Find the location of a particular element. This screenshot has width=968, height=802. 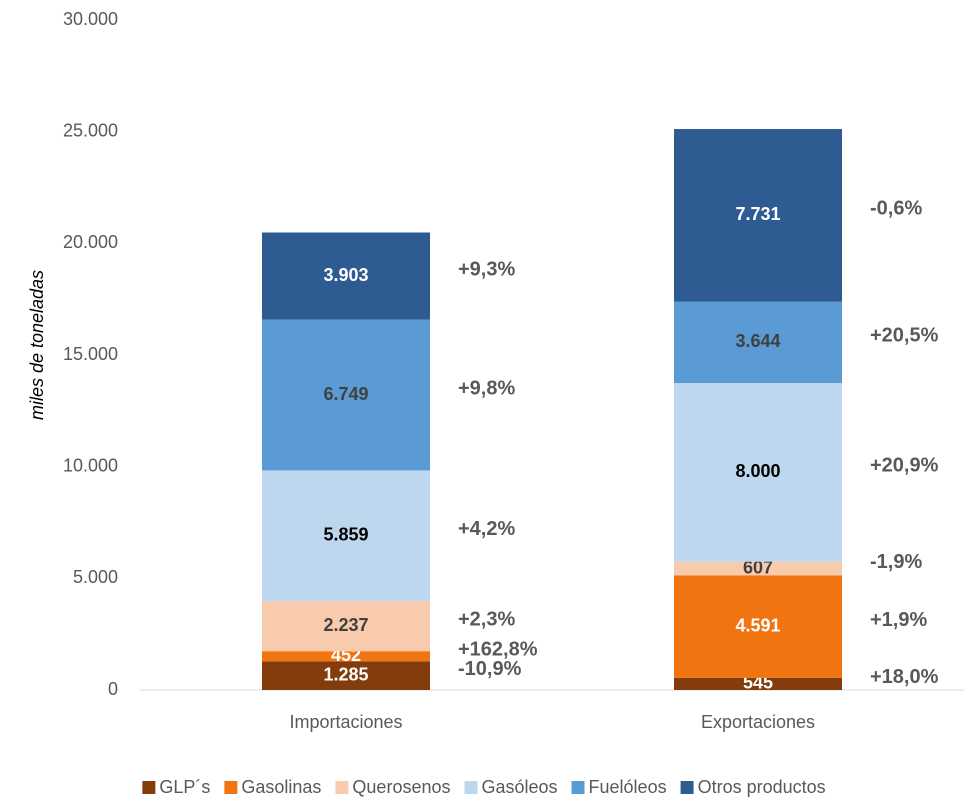

y-tick-label: 15.000 is located at coordinates (90, 354).